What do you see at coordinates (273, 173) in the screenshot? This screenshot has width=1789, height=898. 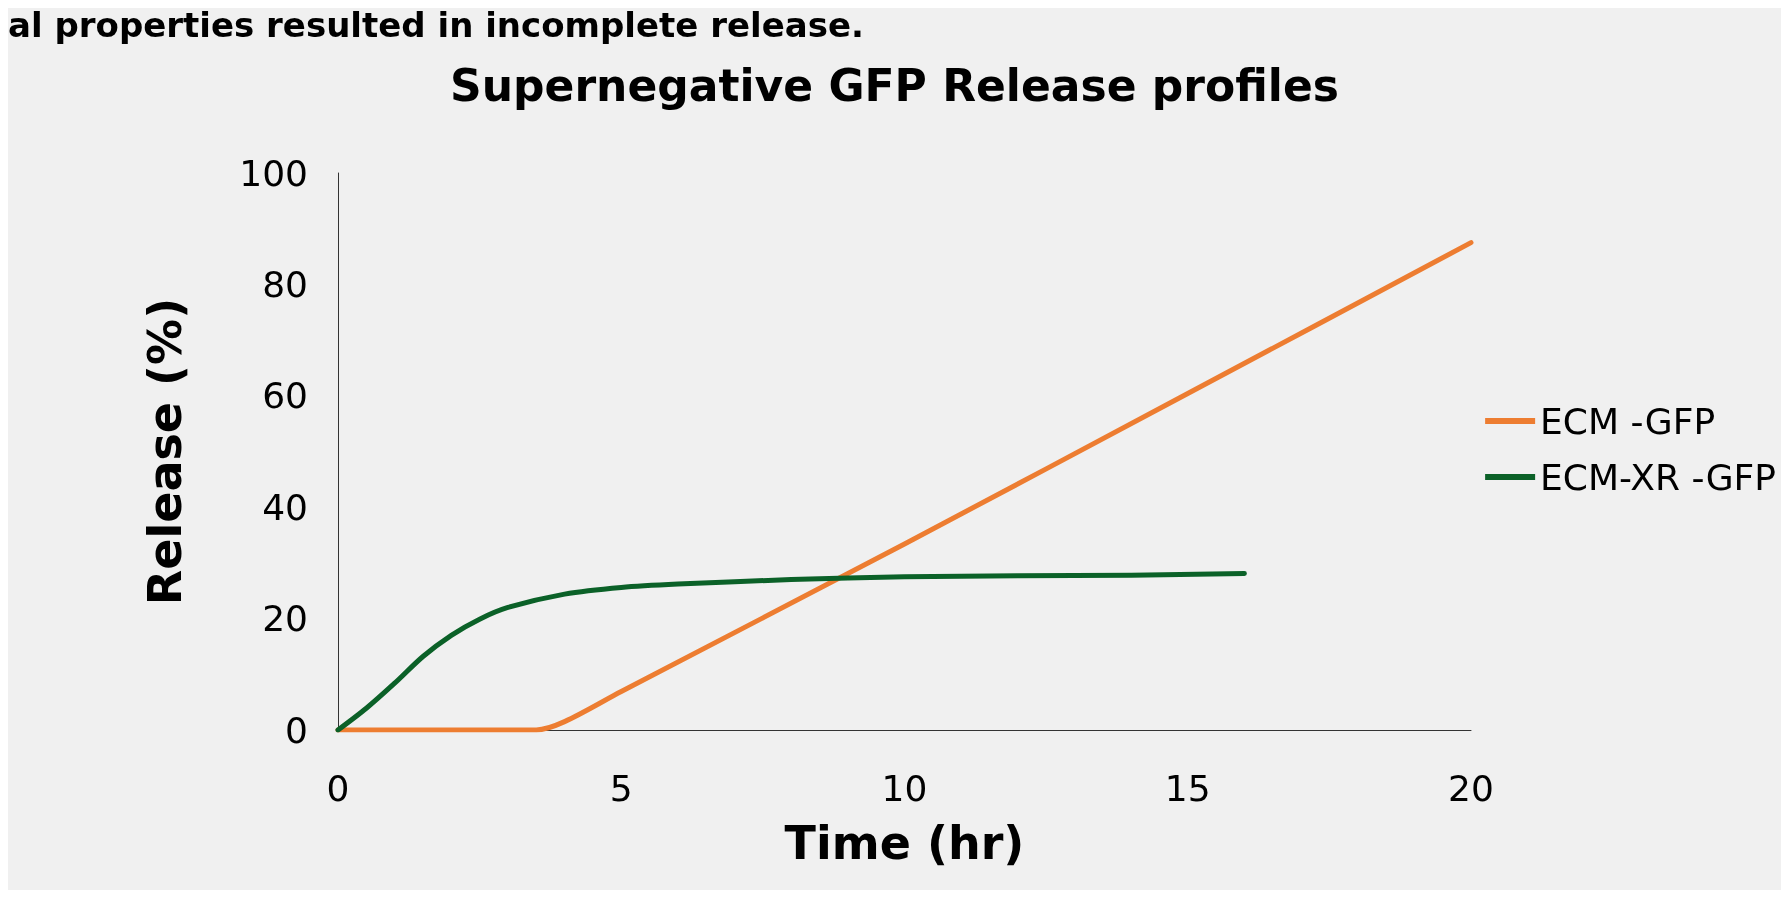 I see `y-tick-label: 100` at bounding box center [273, 173].